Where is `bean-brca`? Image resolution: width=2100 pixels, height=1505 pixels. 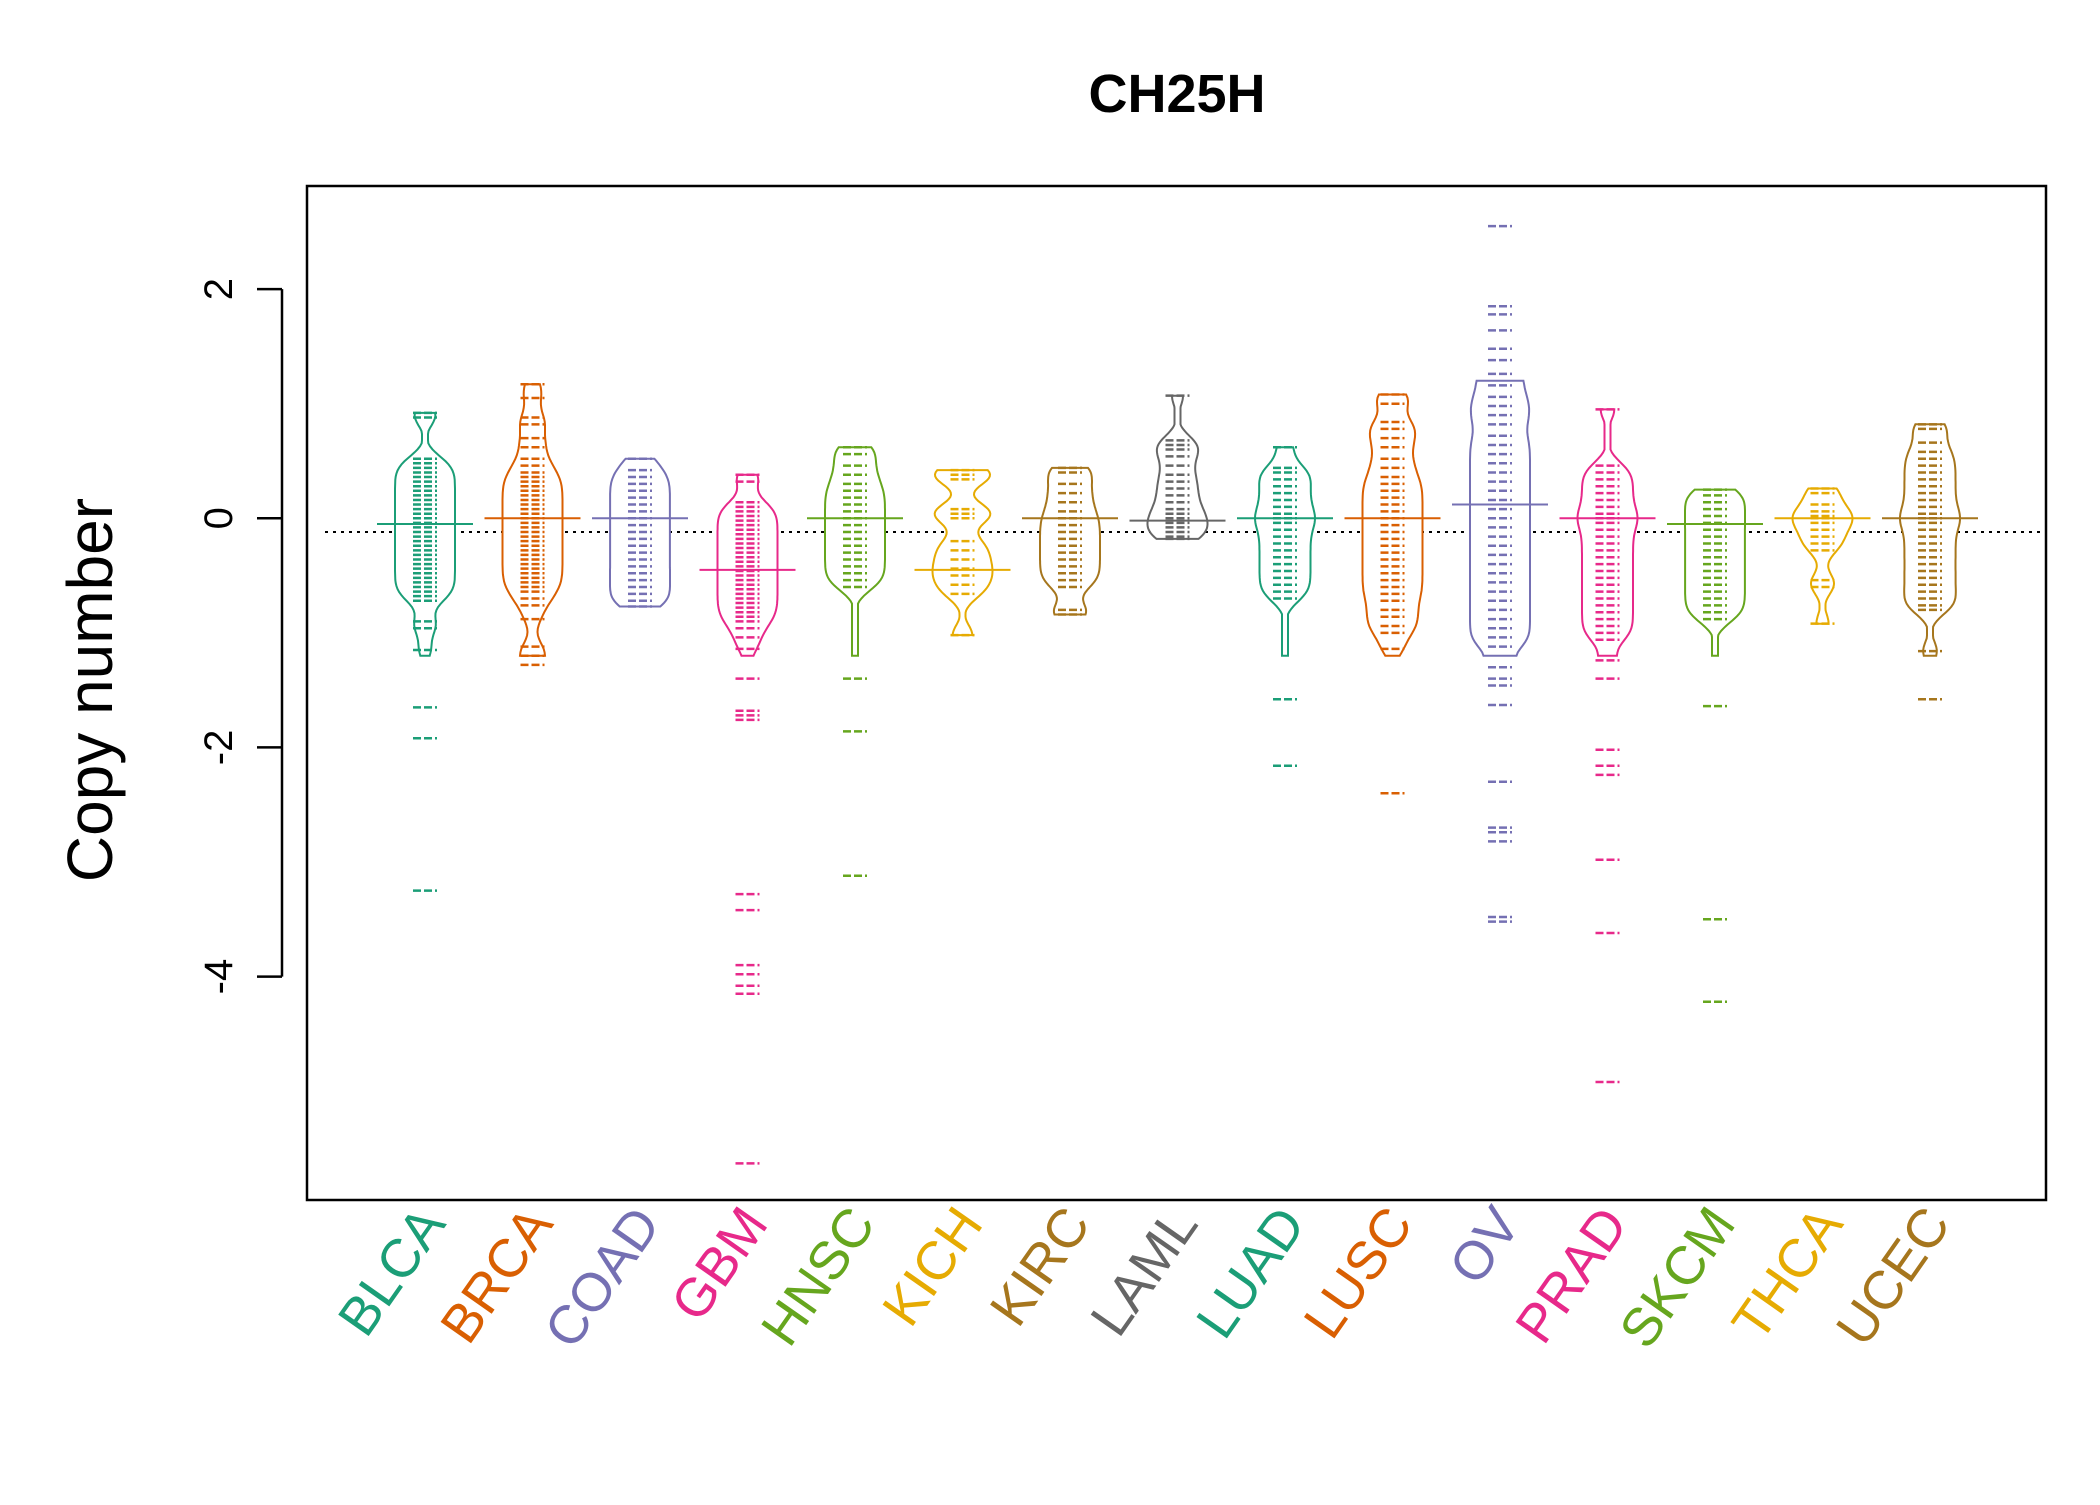
bean-brca is located at coordinates (532, 524).